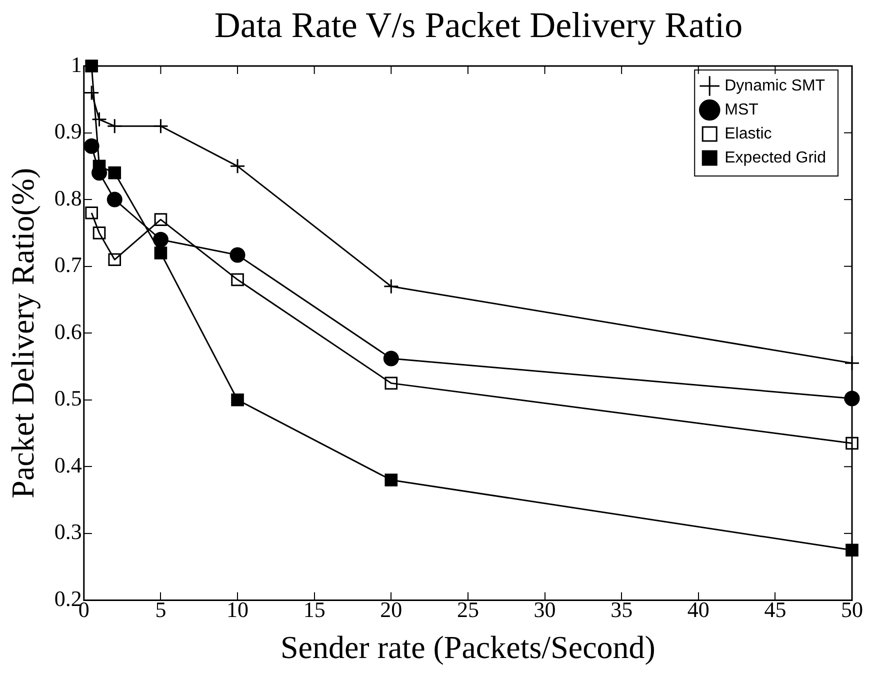 The image size is (869, 673). I want to click on x-tick-label: 50, so click(852, 609).